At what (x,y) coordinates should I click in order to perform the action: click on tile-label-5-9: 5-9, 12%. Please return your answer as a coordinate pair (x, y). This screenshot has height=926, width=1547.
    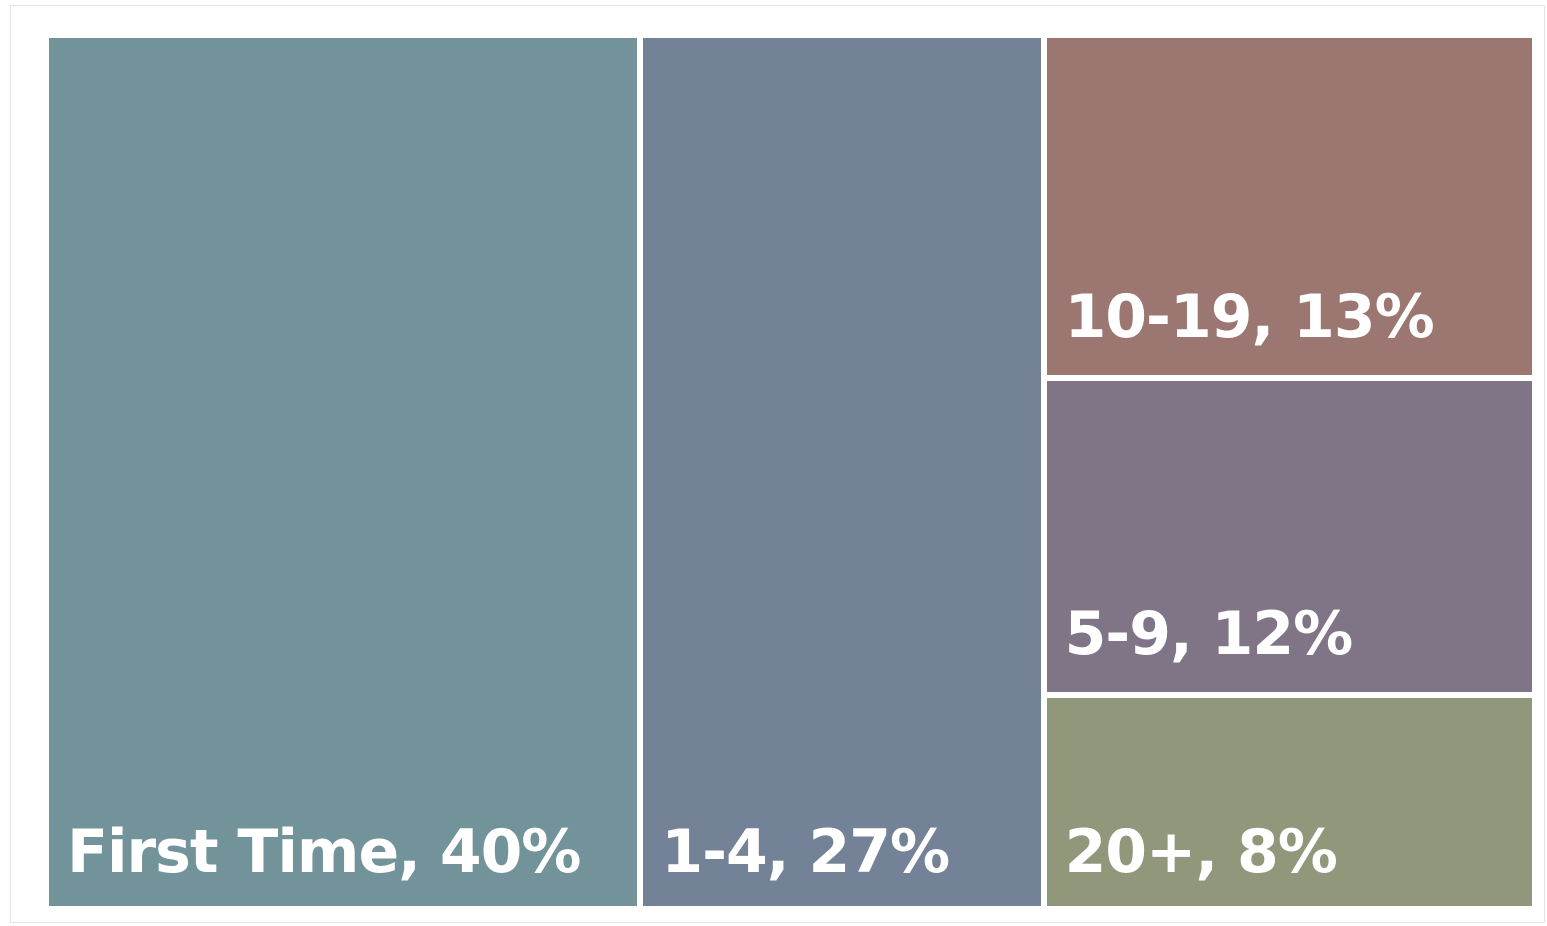
    Looking at the image, I should click on (1209, 634).